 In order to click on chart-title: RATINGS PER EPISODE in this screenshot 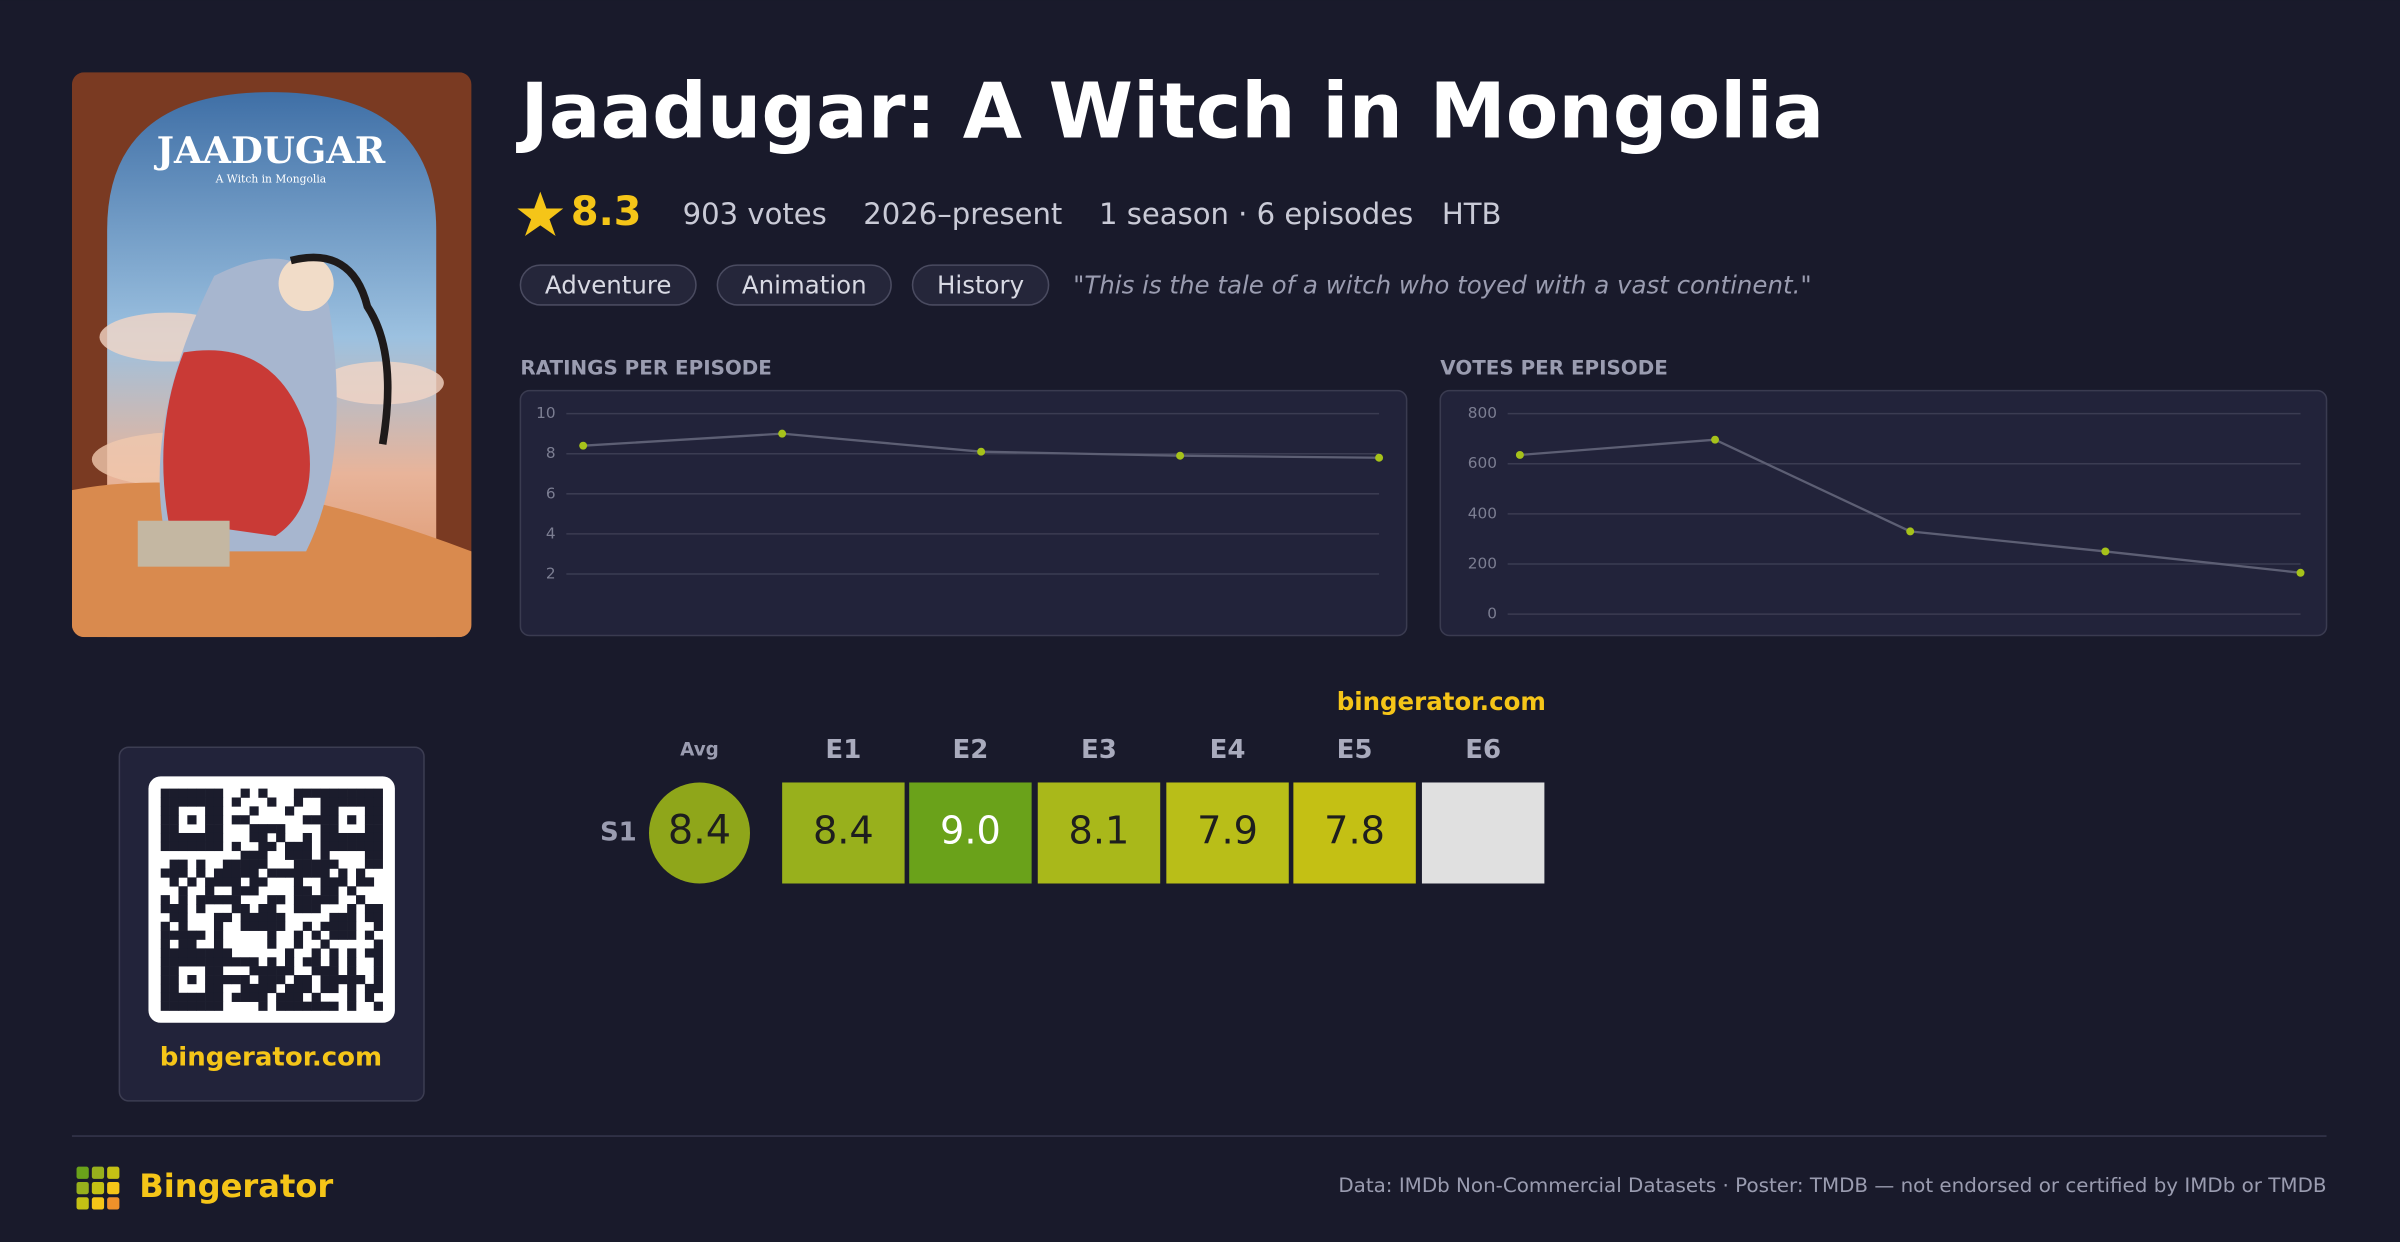, I will do `click(645, 368)`.